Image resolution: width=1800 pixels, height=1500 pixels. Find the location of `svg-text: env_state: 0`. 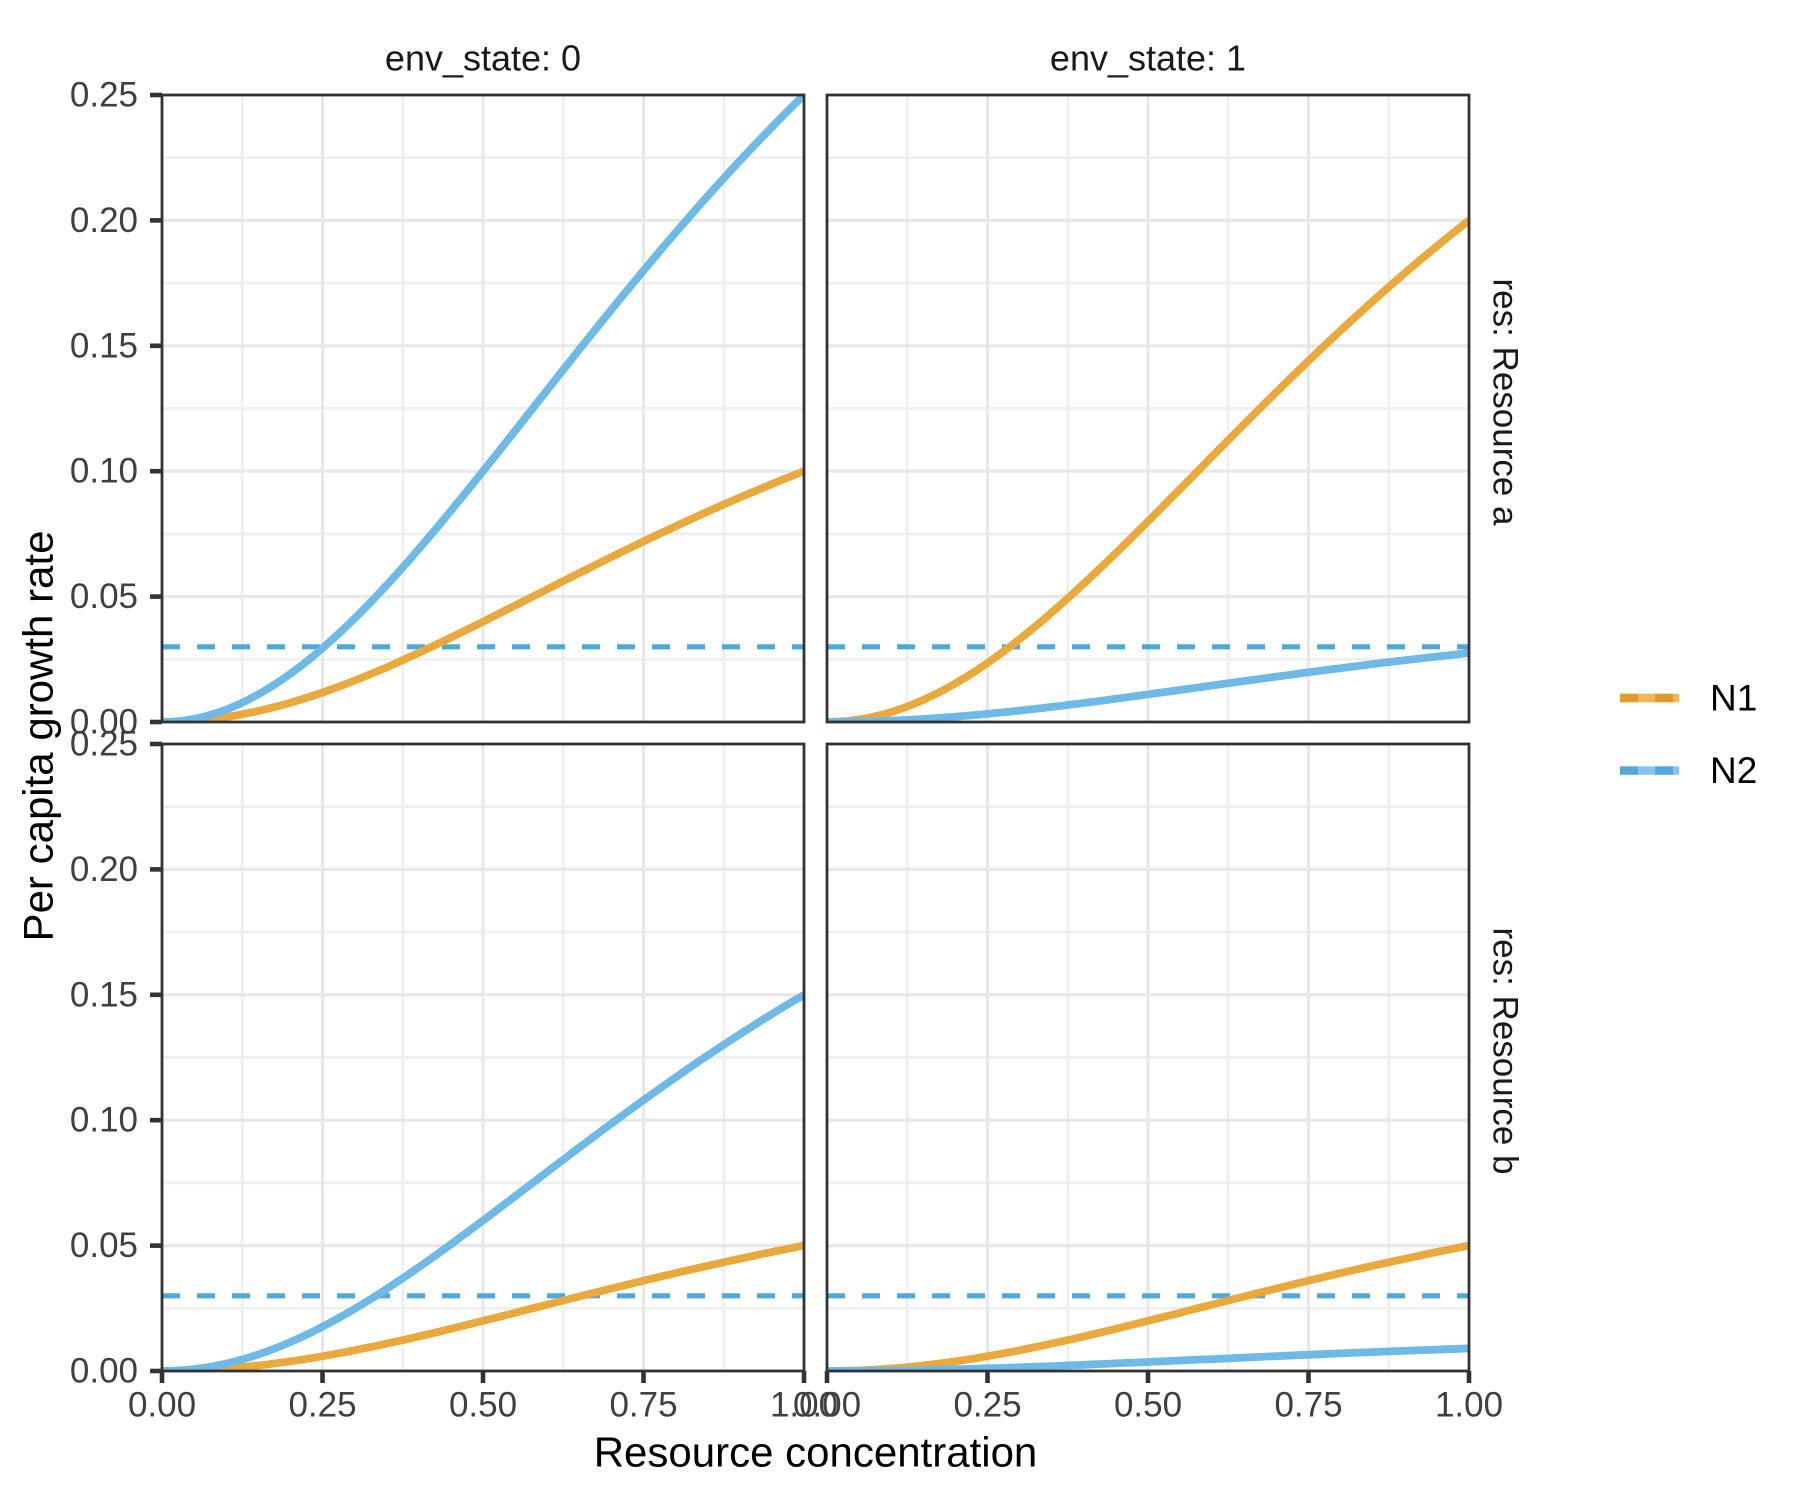

svg-text: env_state: 0 is located at coordinates (483, 58).